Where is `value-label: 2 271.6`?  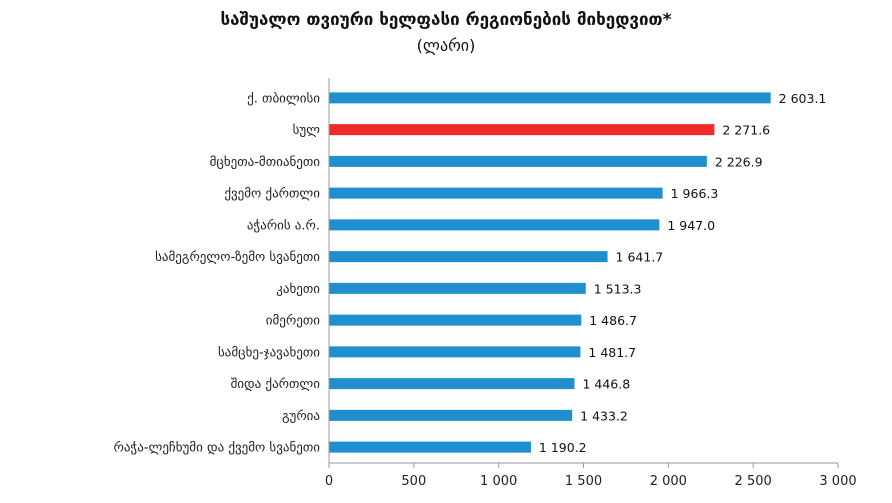
value-label: 2 271.6 is located at coordinates (746, 130).